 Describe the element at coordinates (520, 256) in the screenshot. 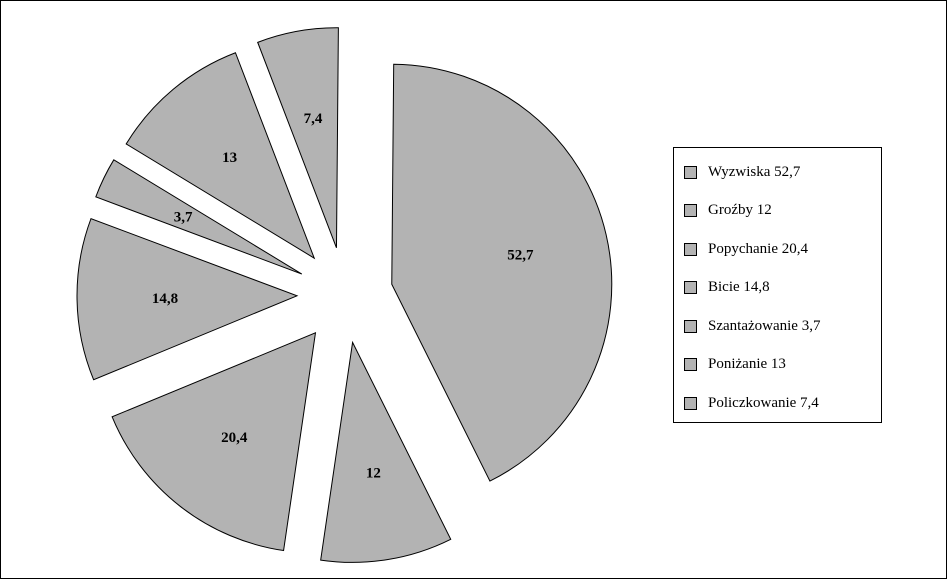

I see `slice-data-label-0: 52,7` at that location.